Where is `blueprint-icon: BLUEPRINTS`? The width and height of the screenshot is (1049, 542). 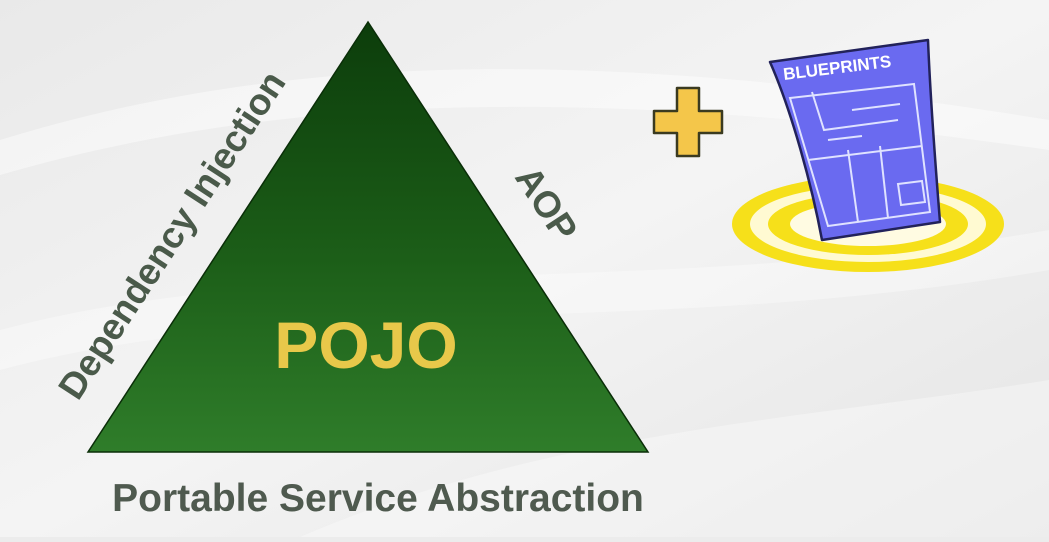 blueprint-icon: BLUEPRINTS is located at coordinates (868, 155).